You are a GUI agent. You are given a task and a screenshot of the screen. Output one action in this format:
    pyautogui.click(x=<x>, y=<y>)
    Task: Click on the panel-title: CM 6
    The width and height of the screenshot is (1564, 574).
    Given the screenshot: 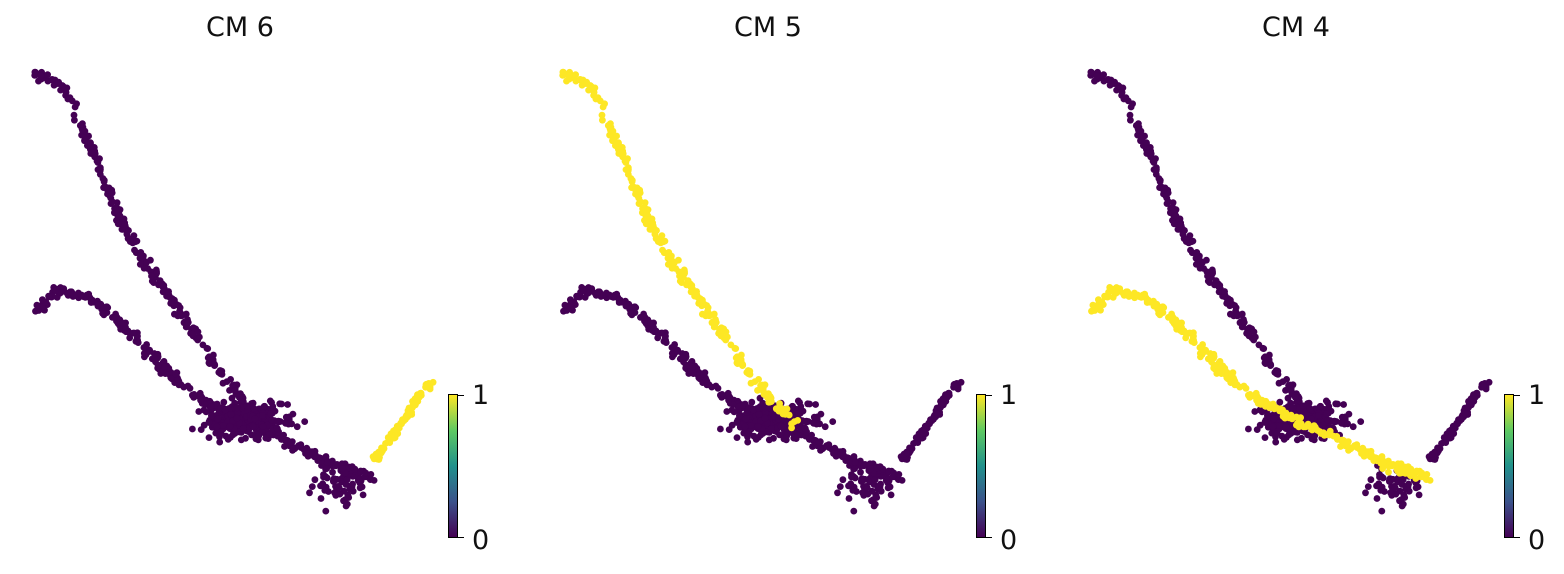 What is the action you would take?
    pyautogui.click(x=240, y=27)
    